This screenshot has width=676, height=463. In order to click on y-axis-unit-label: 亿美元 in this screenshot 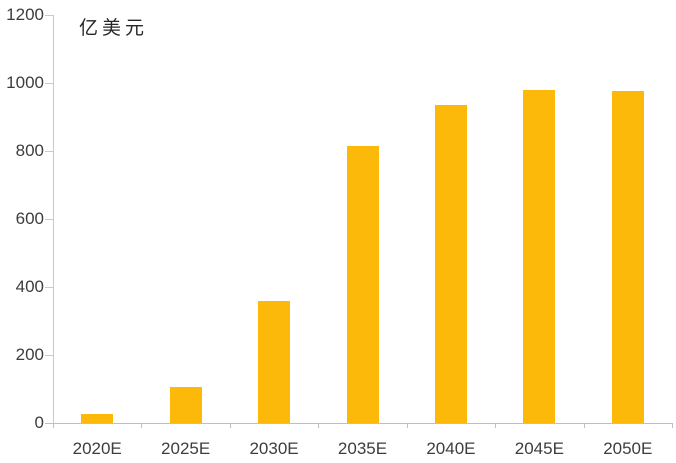, I will do `click(114, 28)`.